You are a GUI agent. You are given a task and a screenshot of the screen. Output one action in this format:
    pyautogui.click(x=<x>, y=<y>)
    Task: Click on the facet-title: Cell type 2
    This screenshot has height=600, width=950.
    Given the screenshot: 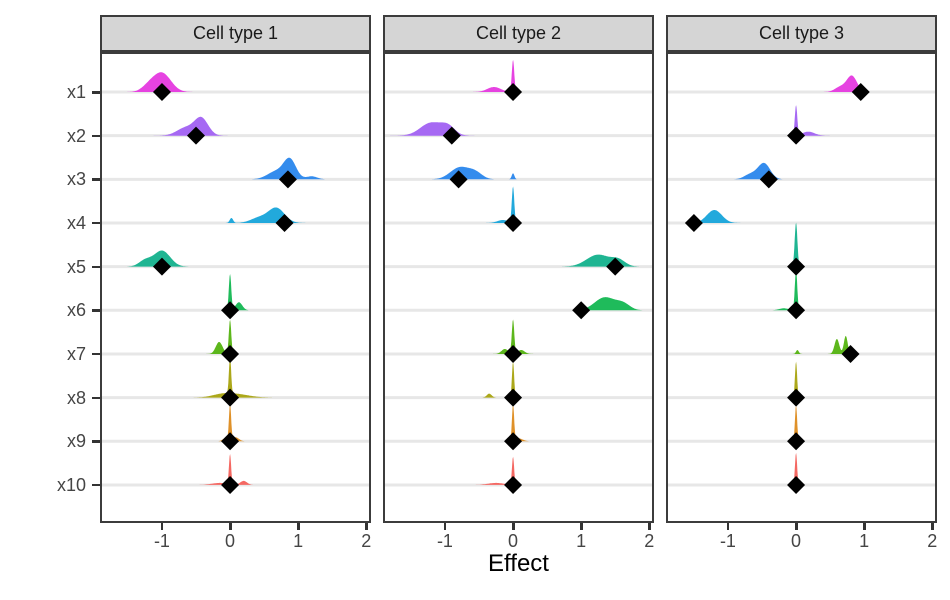 What is the action you would take?
    pyautogui.click(x=518, y=33)
    